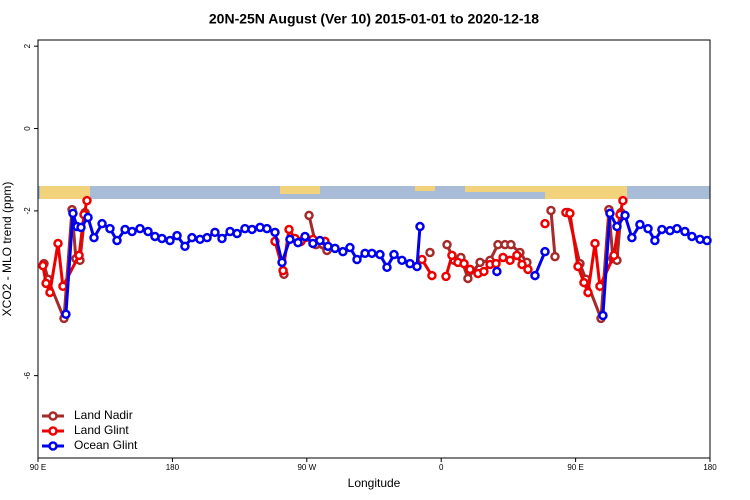 The height and width of the screenshot is (500, 750). What do you see at coordinates (441, 467) in the screenshot?
I see `x-tick-label: 0` at bounding box center [441, 467].